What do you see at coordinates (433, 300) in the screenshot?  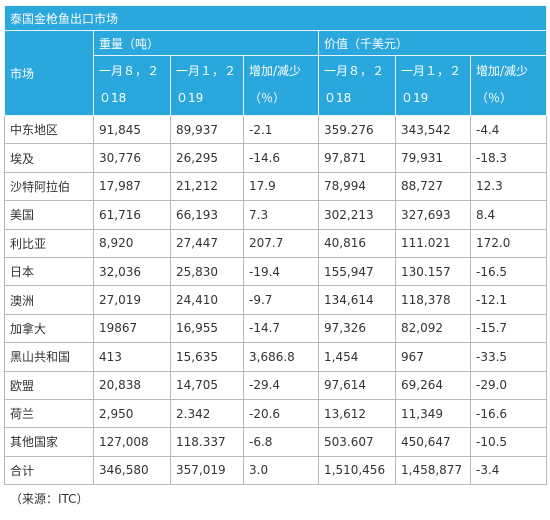 I see `table-cell: 118,378` at bounding box center [433, 300].